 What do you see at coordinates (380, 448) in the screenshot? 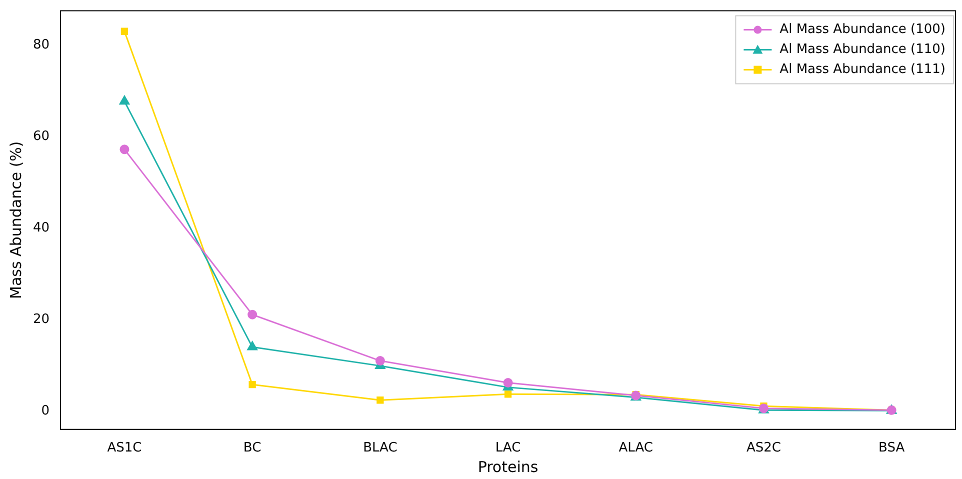
I see `x-tick-label: BLAC` at bounding box center [380, 448].